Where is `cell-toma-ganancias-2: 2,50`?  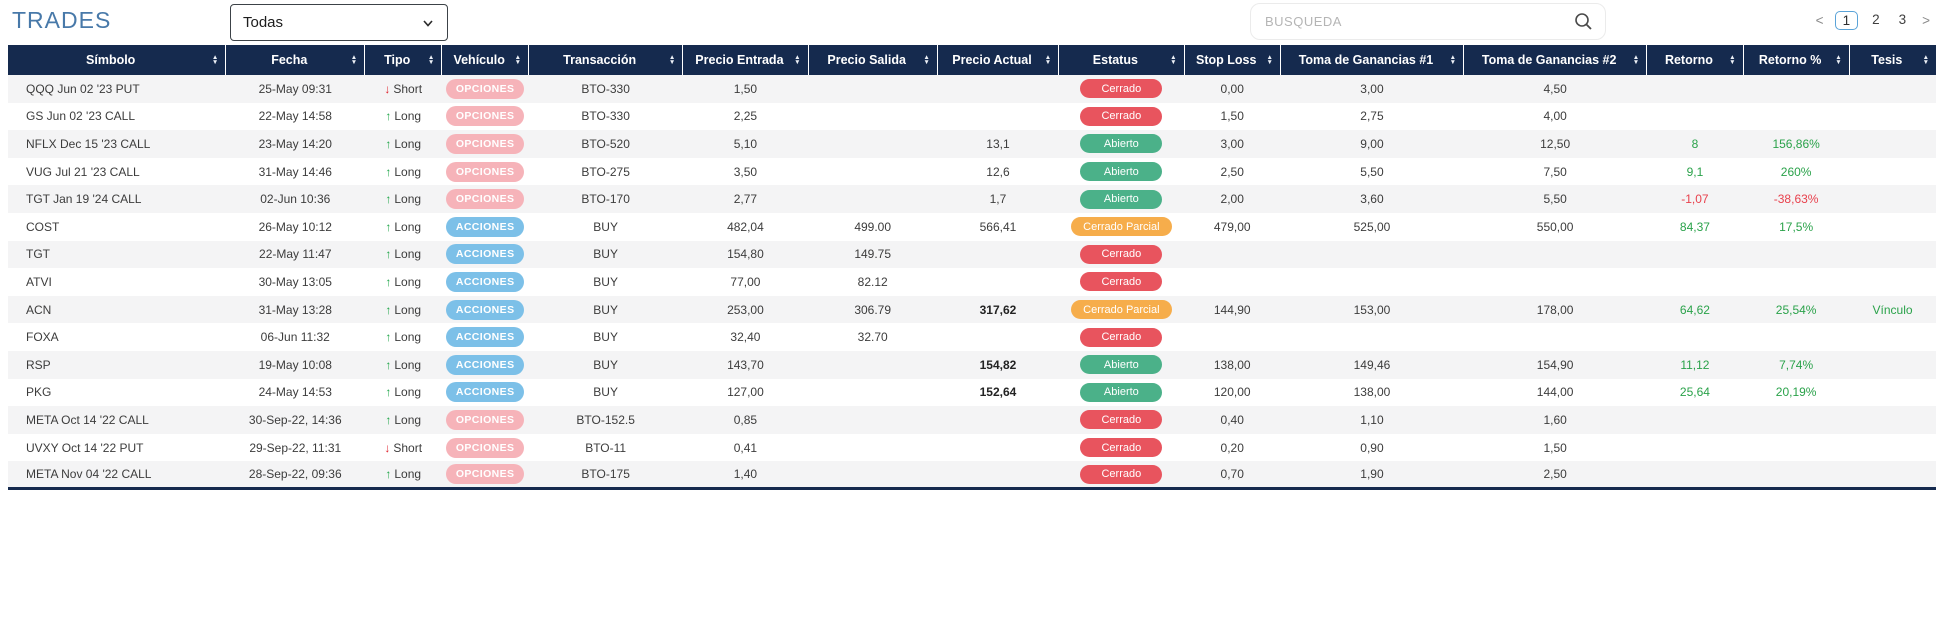 cell-toma-ganancias-2: 2,50 is located at coordinates (1555, 474).